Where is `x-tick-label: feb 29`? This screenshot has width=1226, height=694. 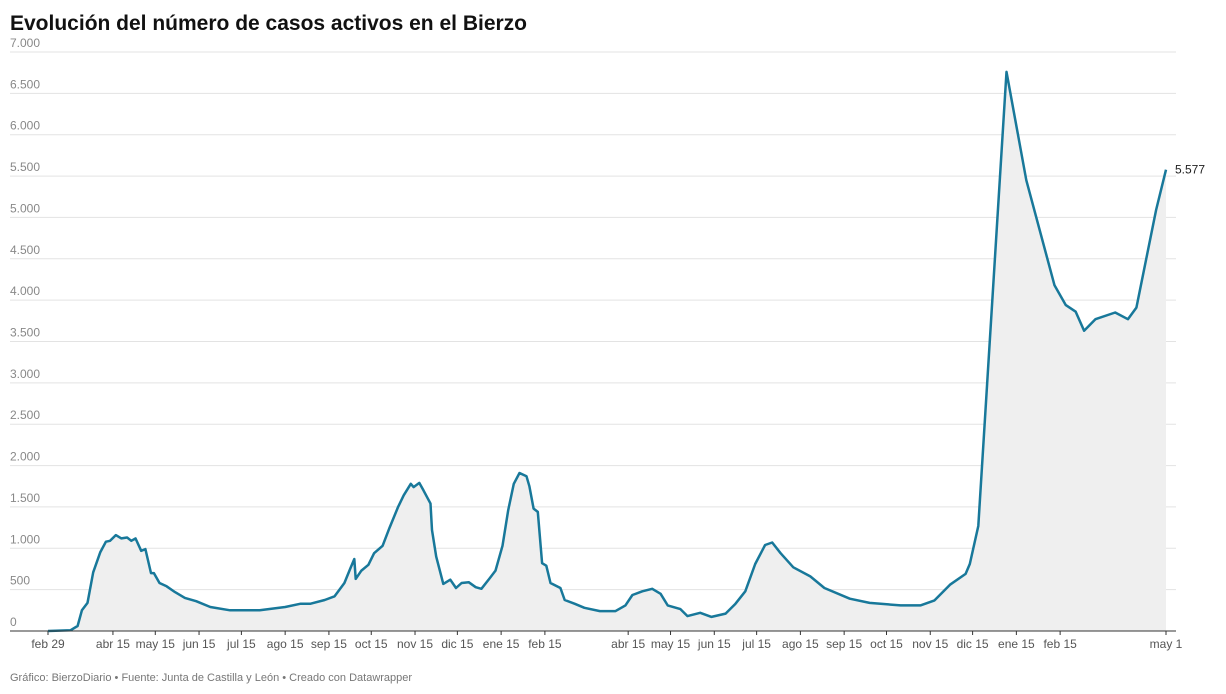 x-tick-label: feb 29 is located at coordinates (48, 644).